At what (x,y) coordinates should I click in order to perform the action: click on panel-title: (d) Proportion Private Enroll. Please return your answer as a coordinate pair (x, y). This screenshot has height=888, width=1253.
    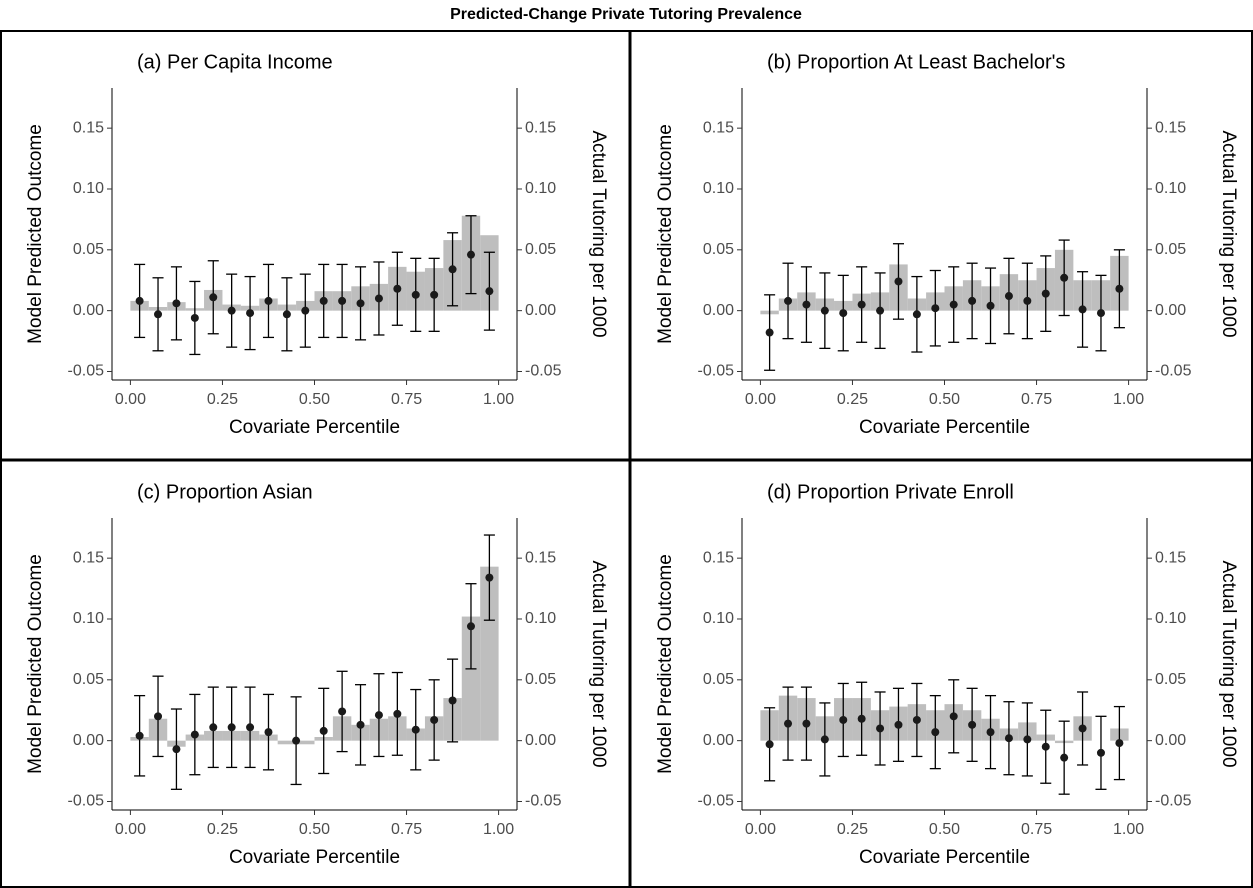
    Looking at the image, I should click on (890, 492).